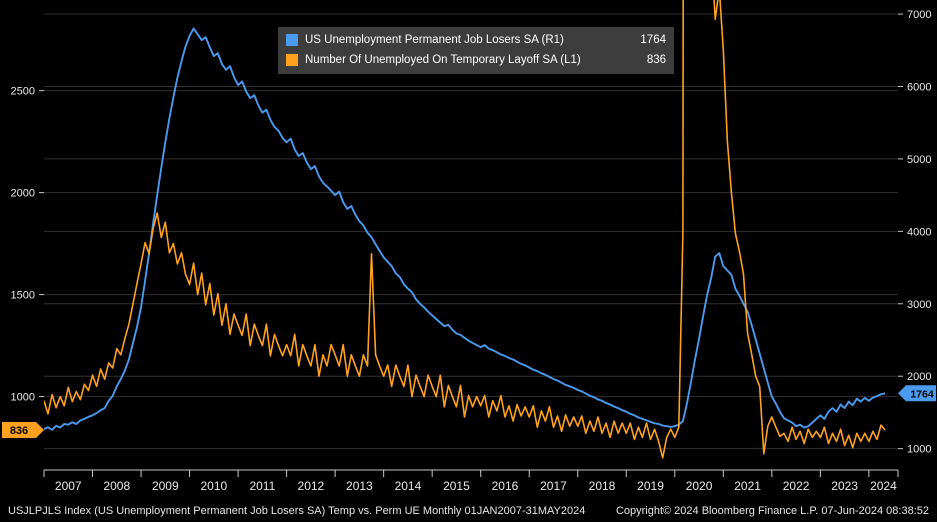 This screenshot has width=937, height=522. I want to click on x-axis-year-label: 2013, so click(359, 486).